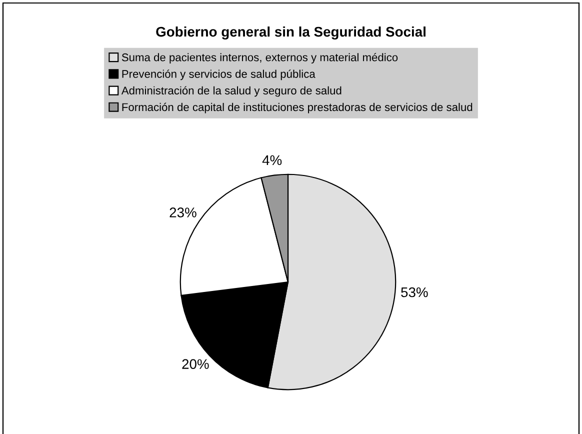 The height and width of the screenshot is (434, 582). What do you see at coordinates (414, 292) in the screenshot?
I see `data-label: 53%` at bounding box center [414, 292].